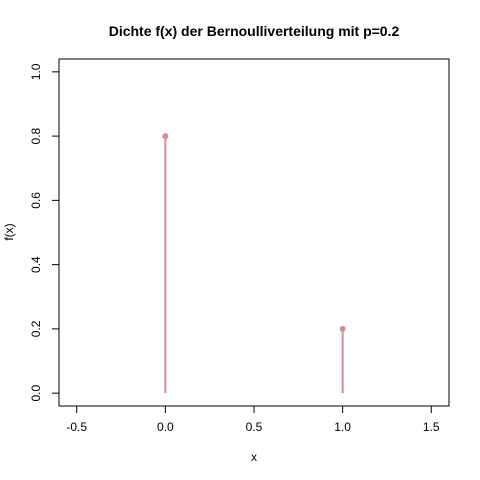 Image resolution: width=480 pixels, height=480 pixels. What do you see at coordinates (9, 231) in the screenshot?
I see `y-axis-label: f(x)` at bounding box center [9, 231].